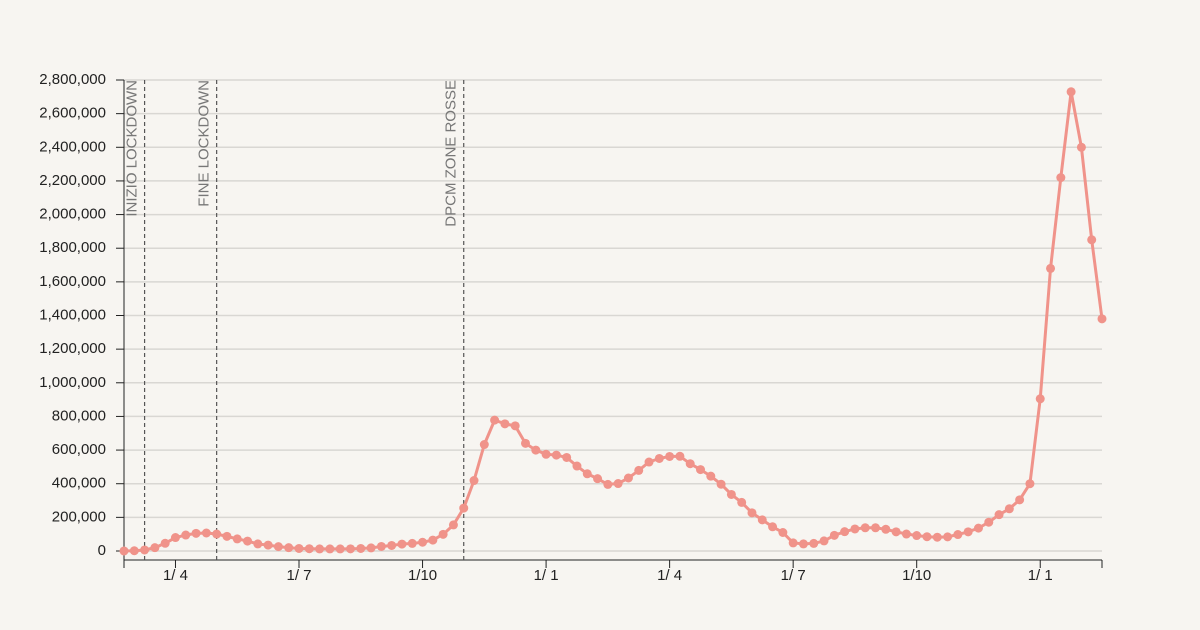  What do you see at coordinates (72, 382) in the screenshot?
I see `y-tick-label: 1,000,000` at bounding box center [72, 382].